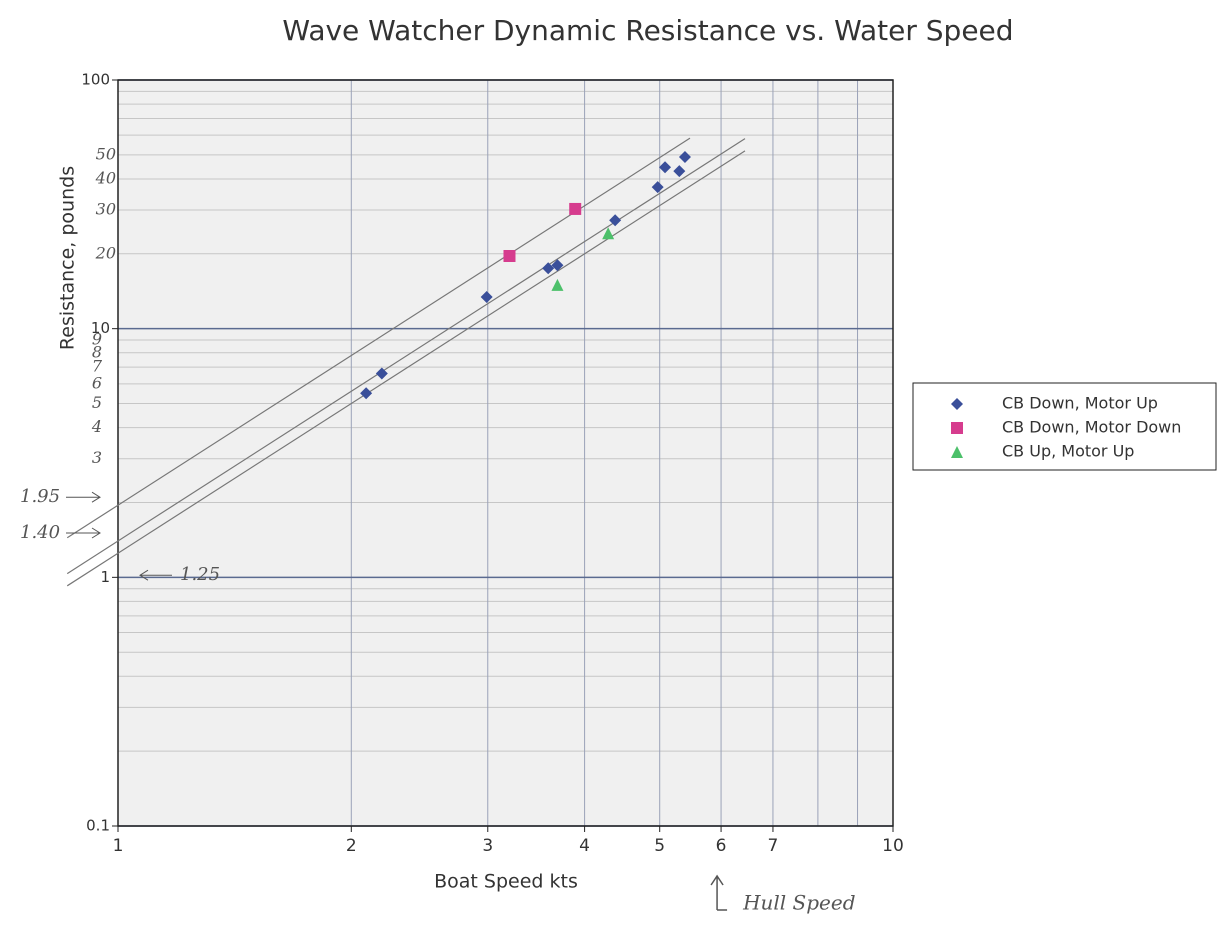 The height and width of the screenshot is (934, 1229). Describe the element at coordinates (659, 846) in the screenshot. I see `x-tick-label: 5` at that location.